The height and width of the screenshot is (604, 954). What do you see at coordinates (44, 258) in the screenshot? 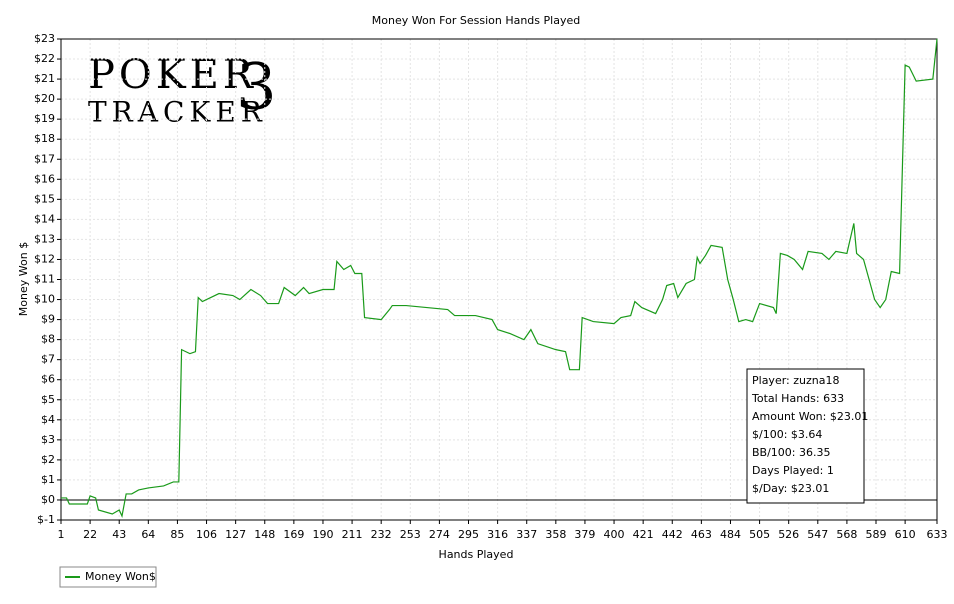
I see `y-tick-label: $12` at bounding box center [44, 258].